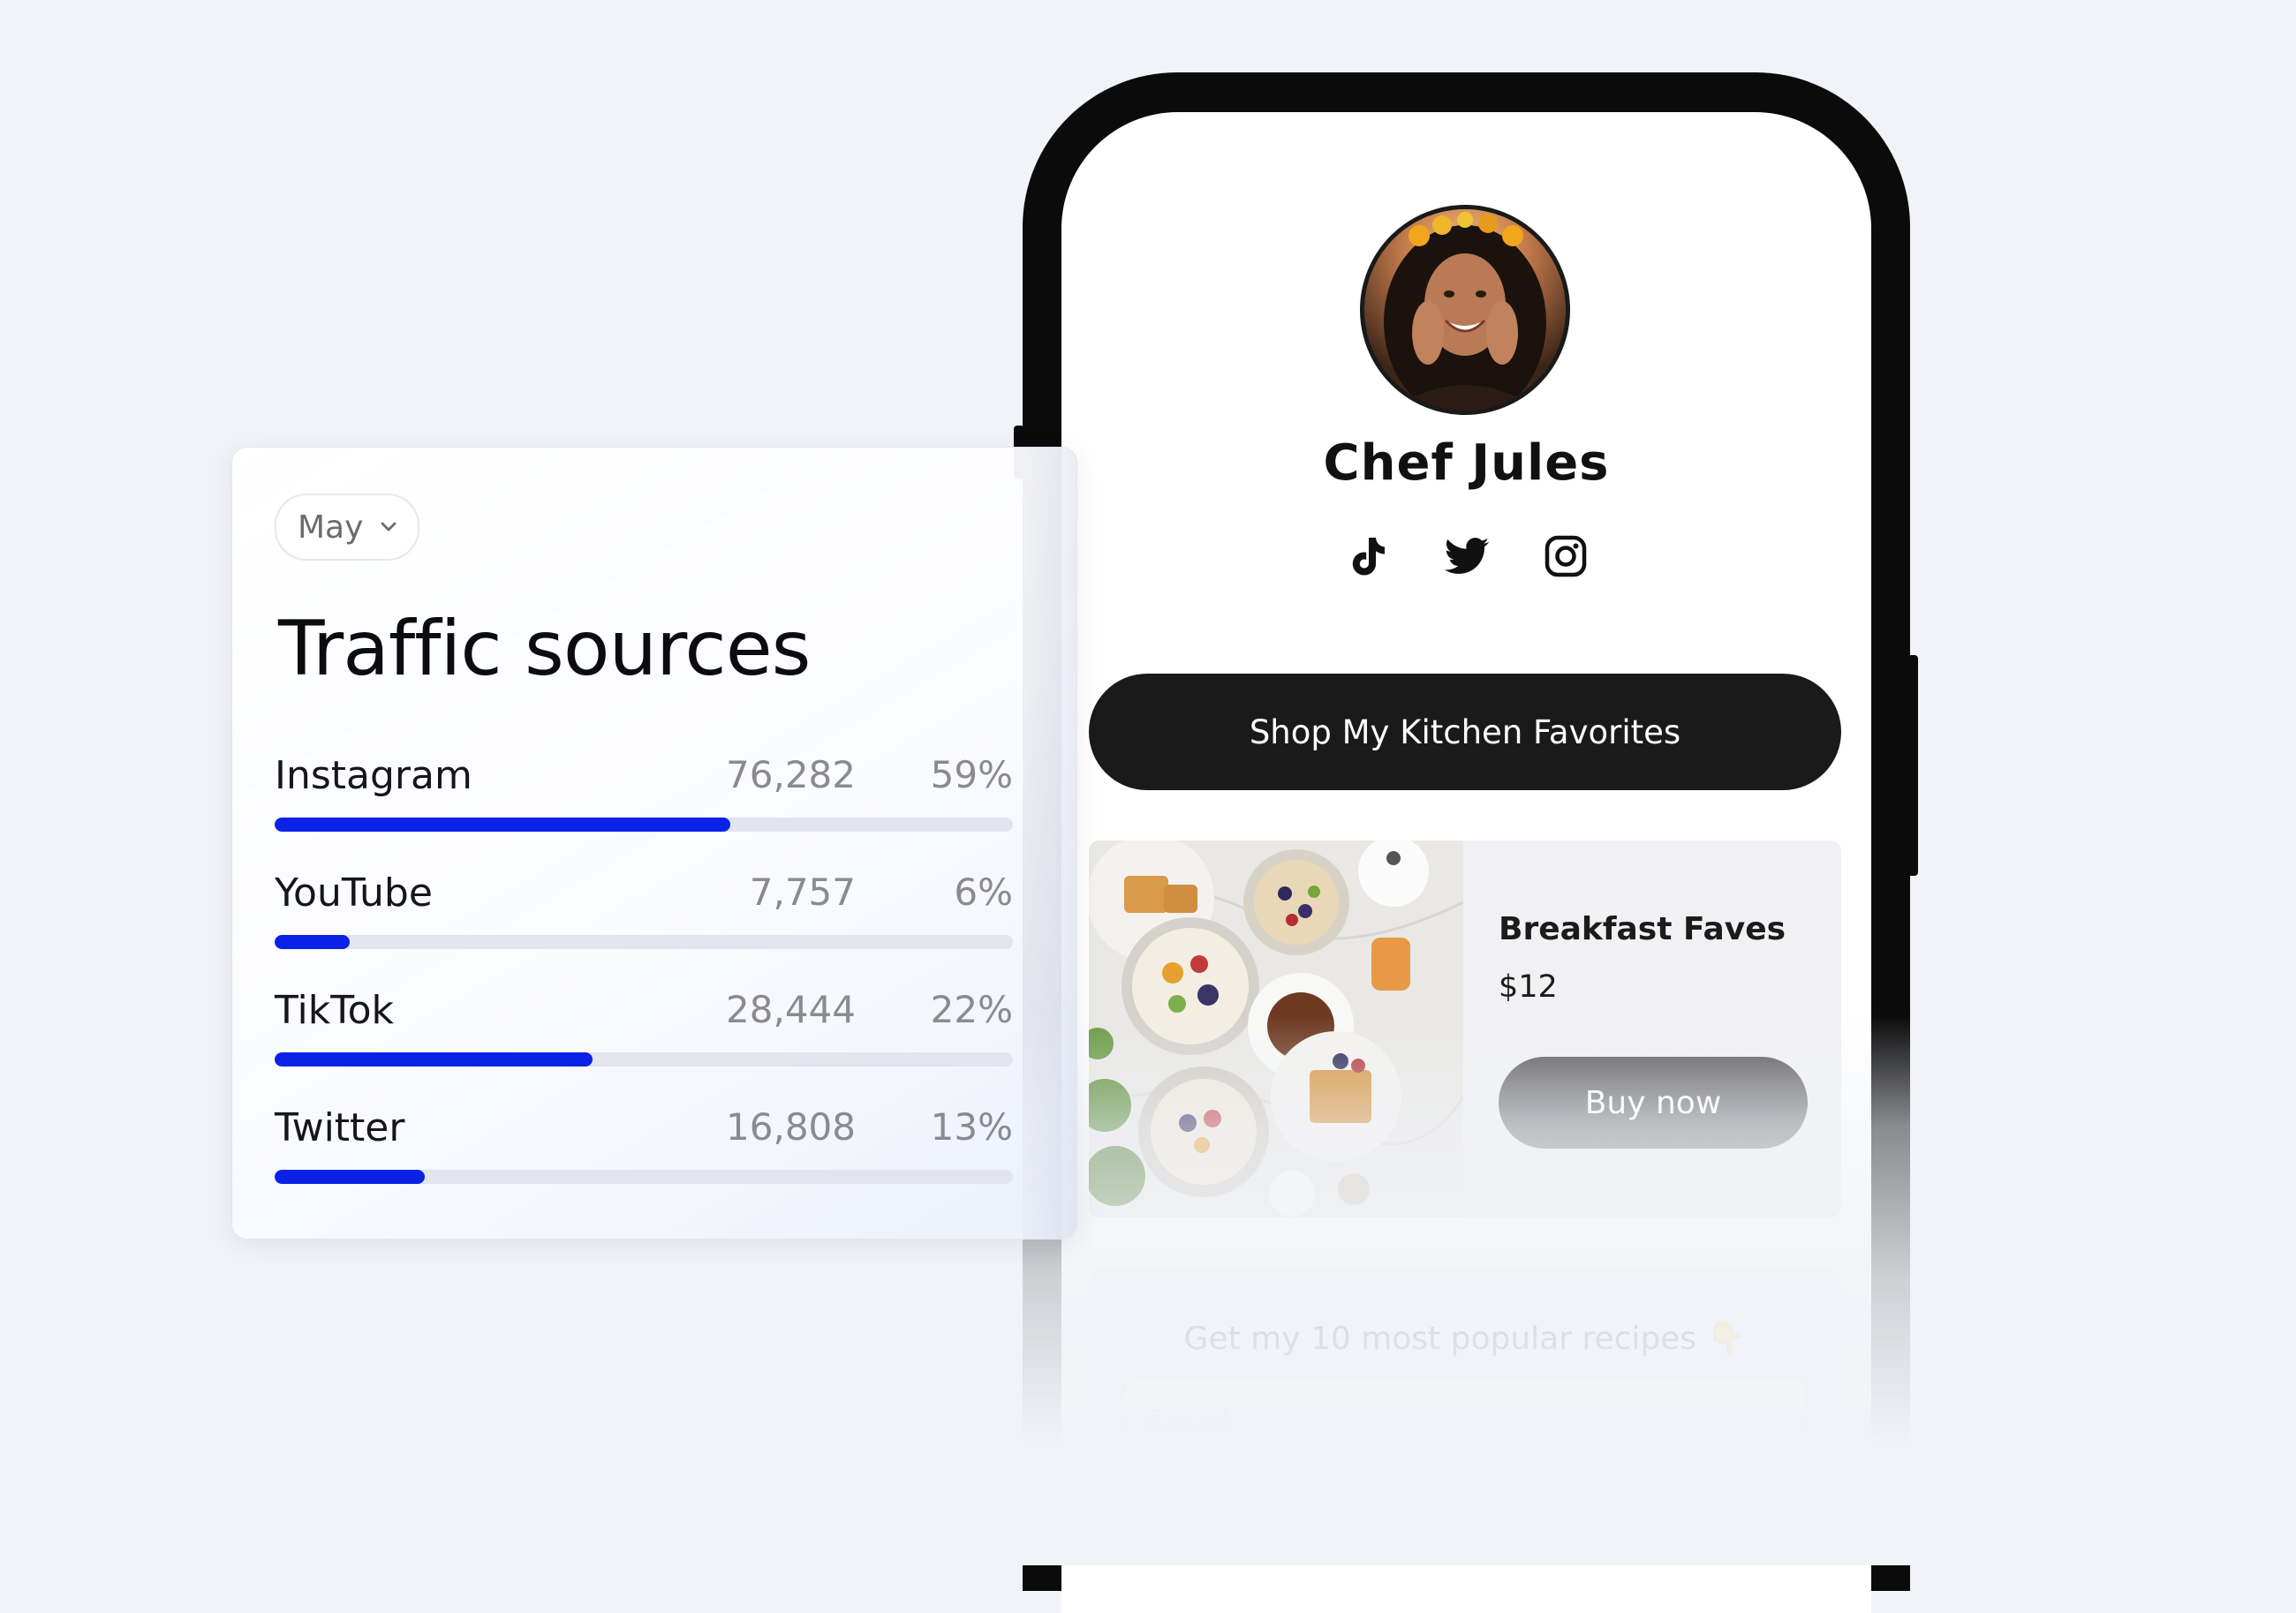  What do you see at coordinates (1465, 1028) in the screenshot?
I see `product-card: Breakfast Faves $12 Buy now` at bounding box center [1465, 1028].